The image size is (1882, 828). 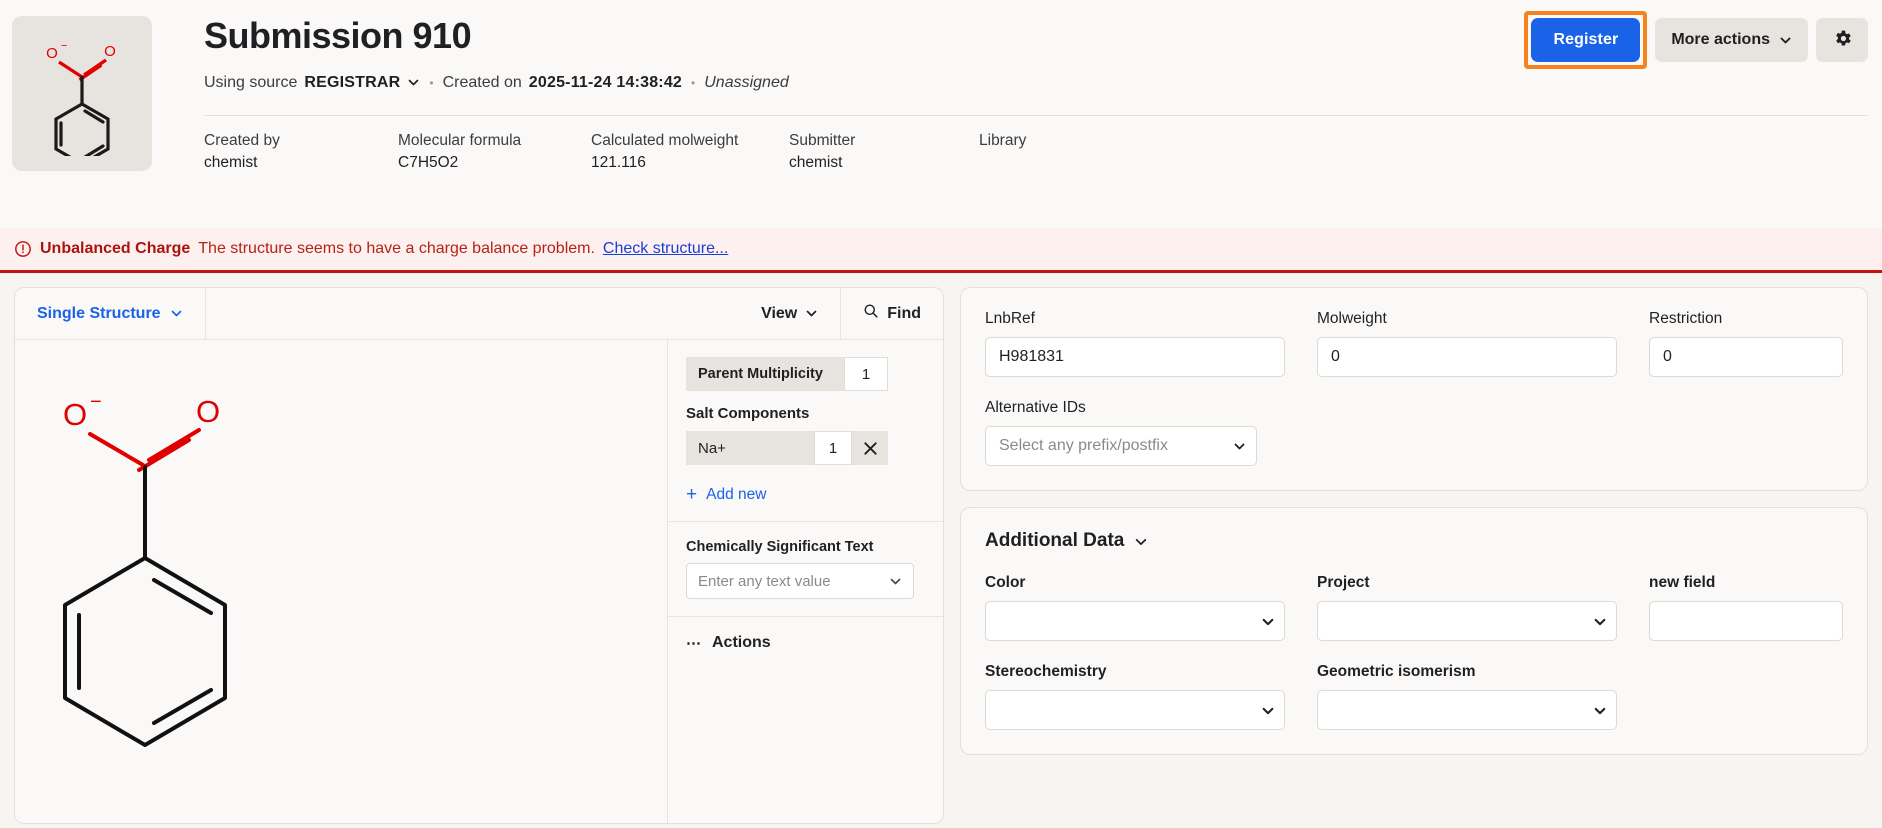 What do you see at coordinates (618, 162) in the screenshot?
I see `meta-value: 121.116` at bounding box center [618, 162].